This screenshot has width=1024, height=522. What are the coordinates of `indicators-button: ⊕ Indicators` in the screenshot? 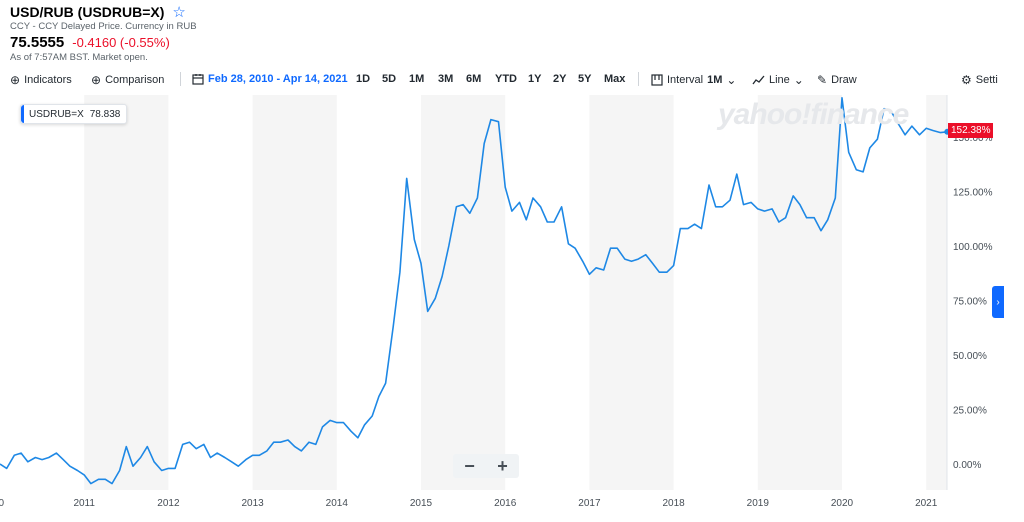 It's located at (41, 80).